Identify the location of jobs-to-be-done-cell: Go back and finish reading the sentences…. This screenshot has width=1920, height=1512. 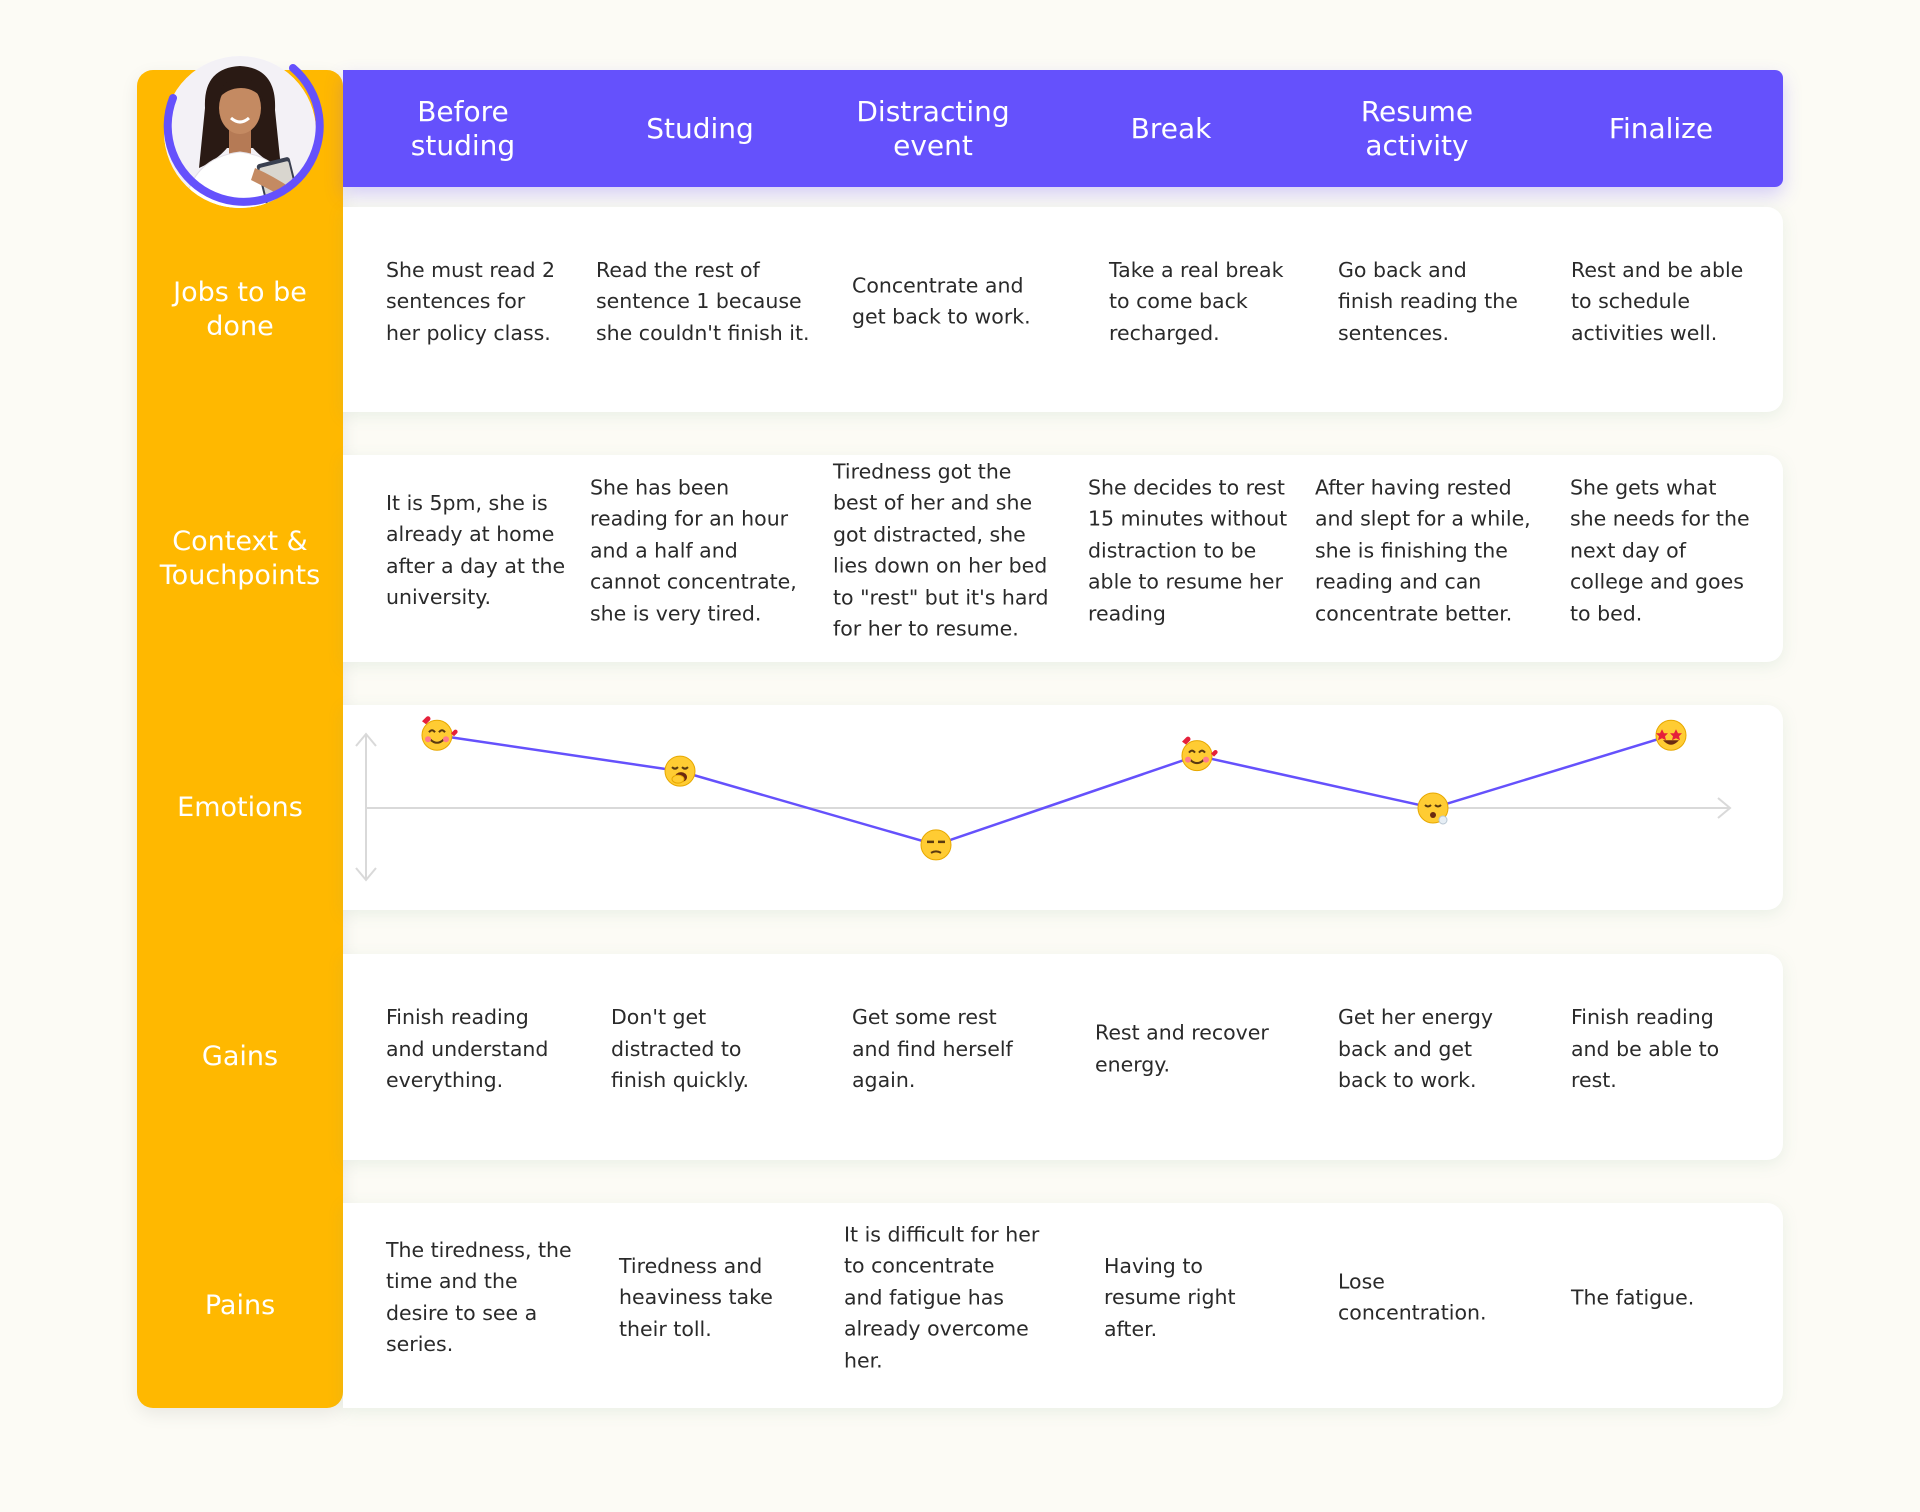
(1428, 301).